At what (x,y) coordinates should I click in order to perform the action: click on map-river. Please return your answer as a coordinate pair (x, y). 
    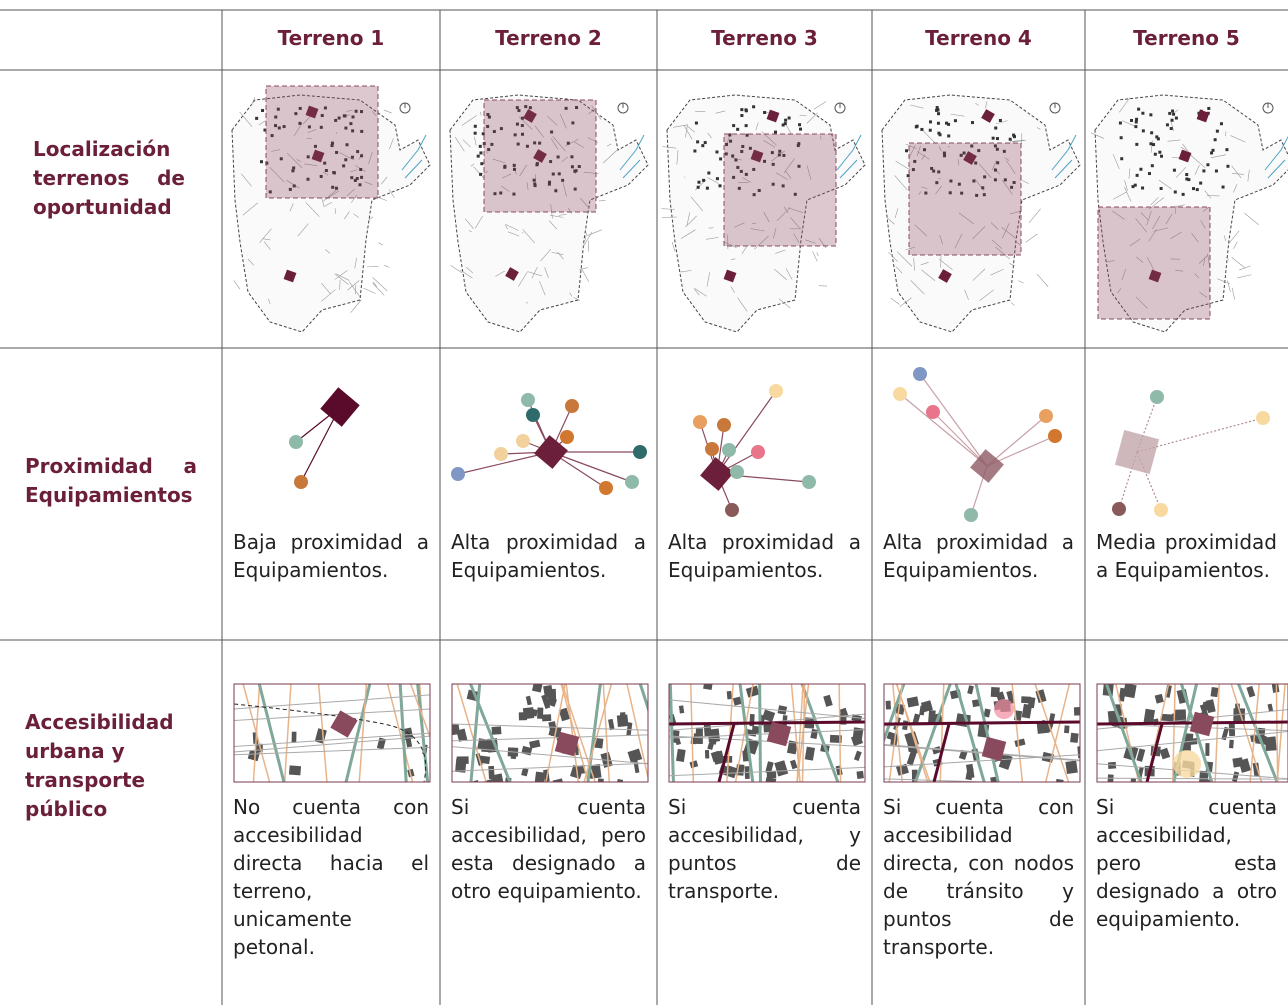
    Looking at the image, I should click on (1064, 156).